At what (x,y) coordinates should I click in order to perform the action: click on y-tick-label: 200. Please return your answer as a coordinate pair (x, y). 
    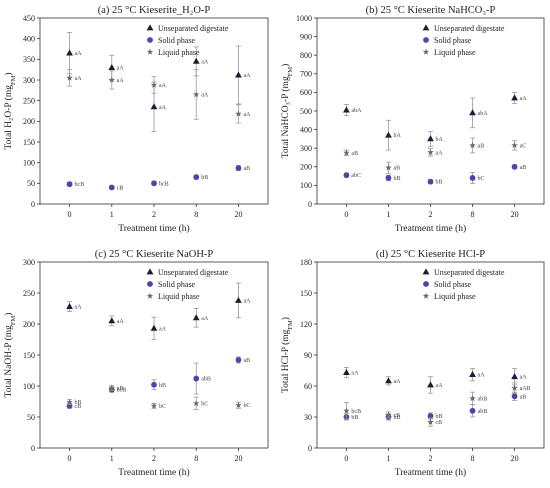
    Looking at the image, I should click on (29, 324).